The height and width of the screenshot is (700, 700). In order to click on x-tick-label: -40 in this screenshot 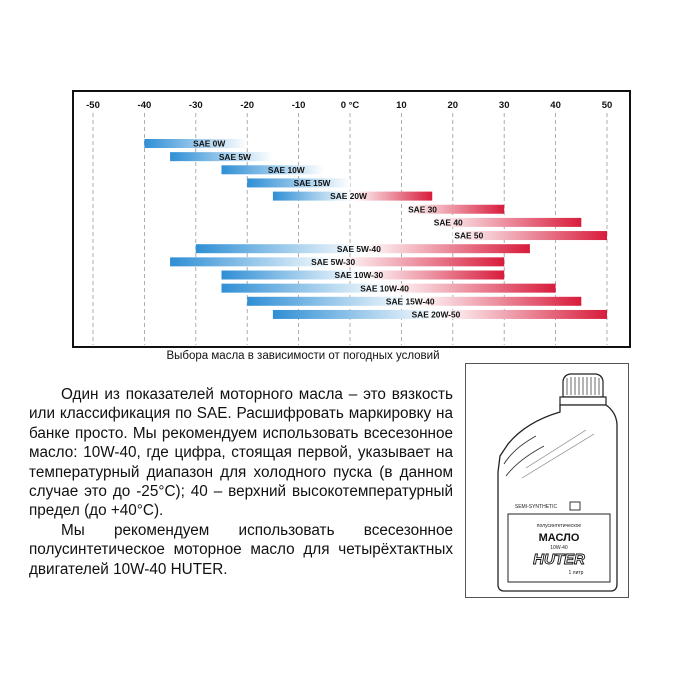, I will do `click(145, 105)`.